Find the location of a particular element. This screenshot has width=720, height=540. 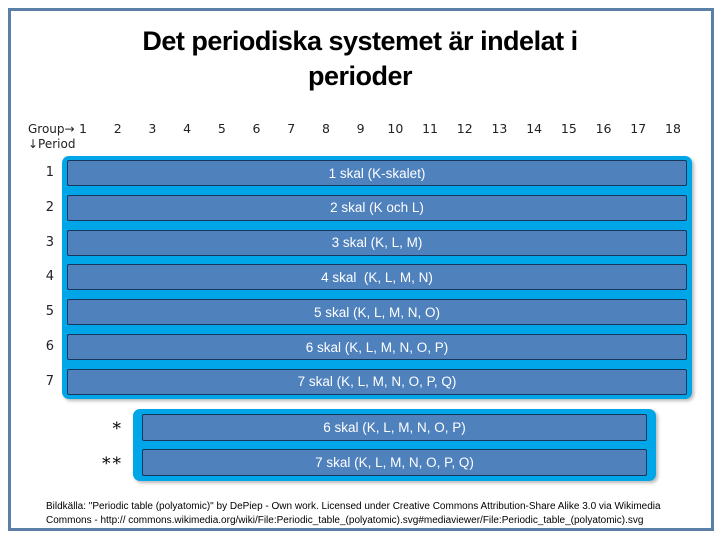

period-bar-7: 7 skal (K, L, M, N, O, P, Q) is located at coordinates (377, 381).